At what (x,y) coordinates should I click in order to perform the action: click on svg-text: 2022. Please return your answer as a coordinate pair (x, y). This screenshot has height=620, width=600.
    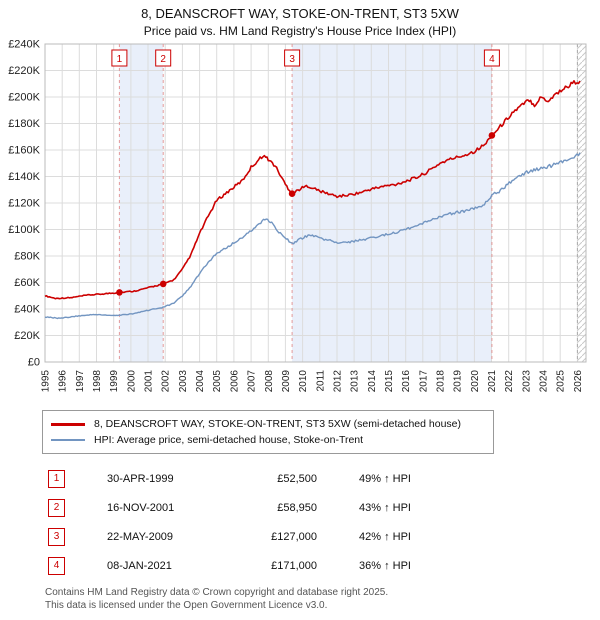
    Looking at the image, I should click on (509, 381).